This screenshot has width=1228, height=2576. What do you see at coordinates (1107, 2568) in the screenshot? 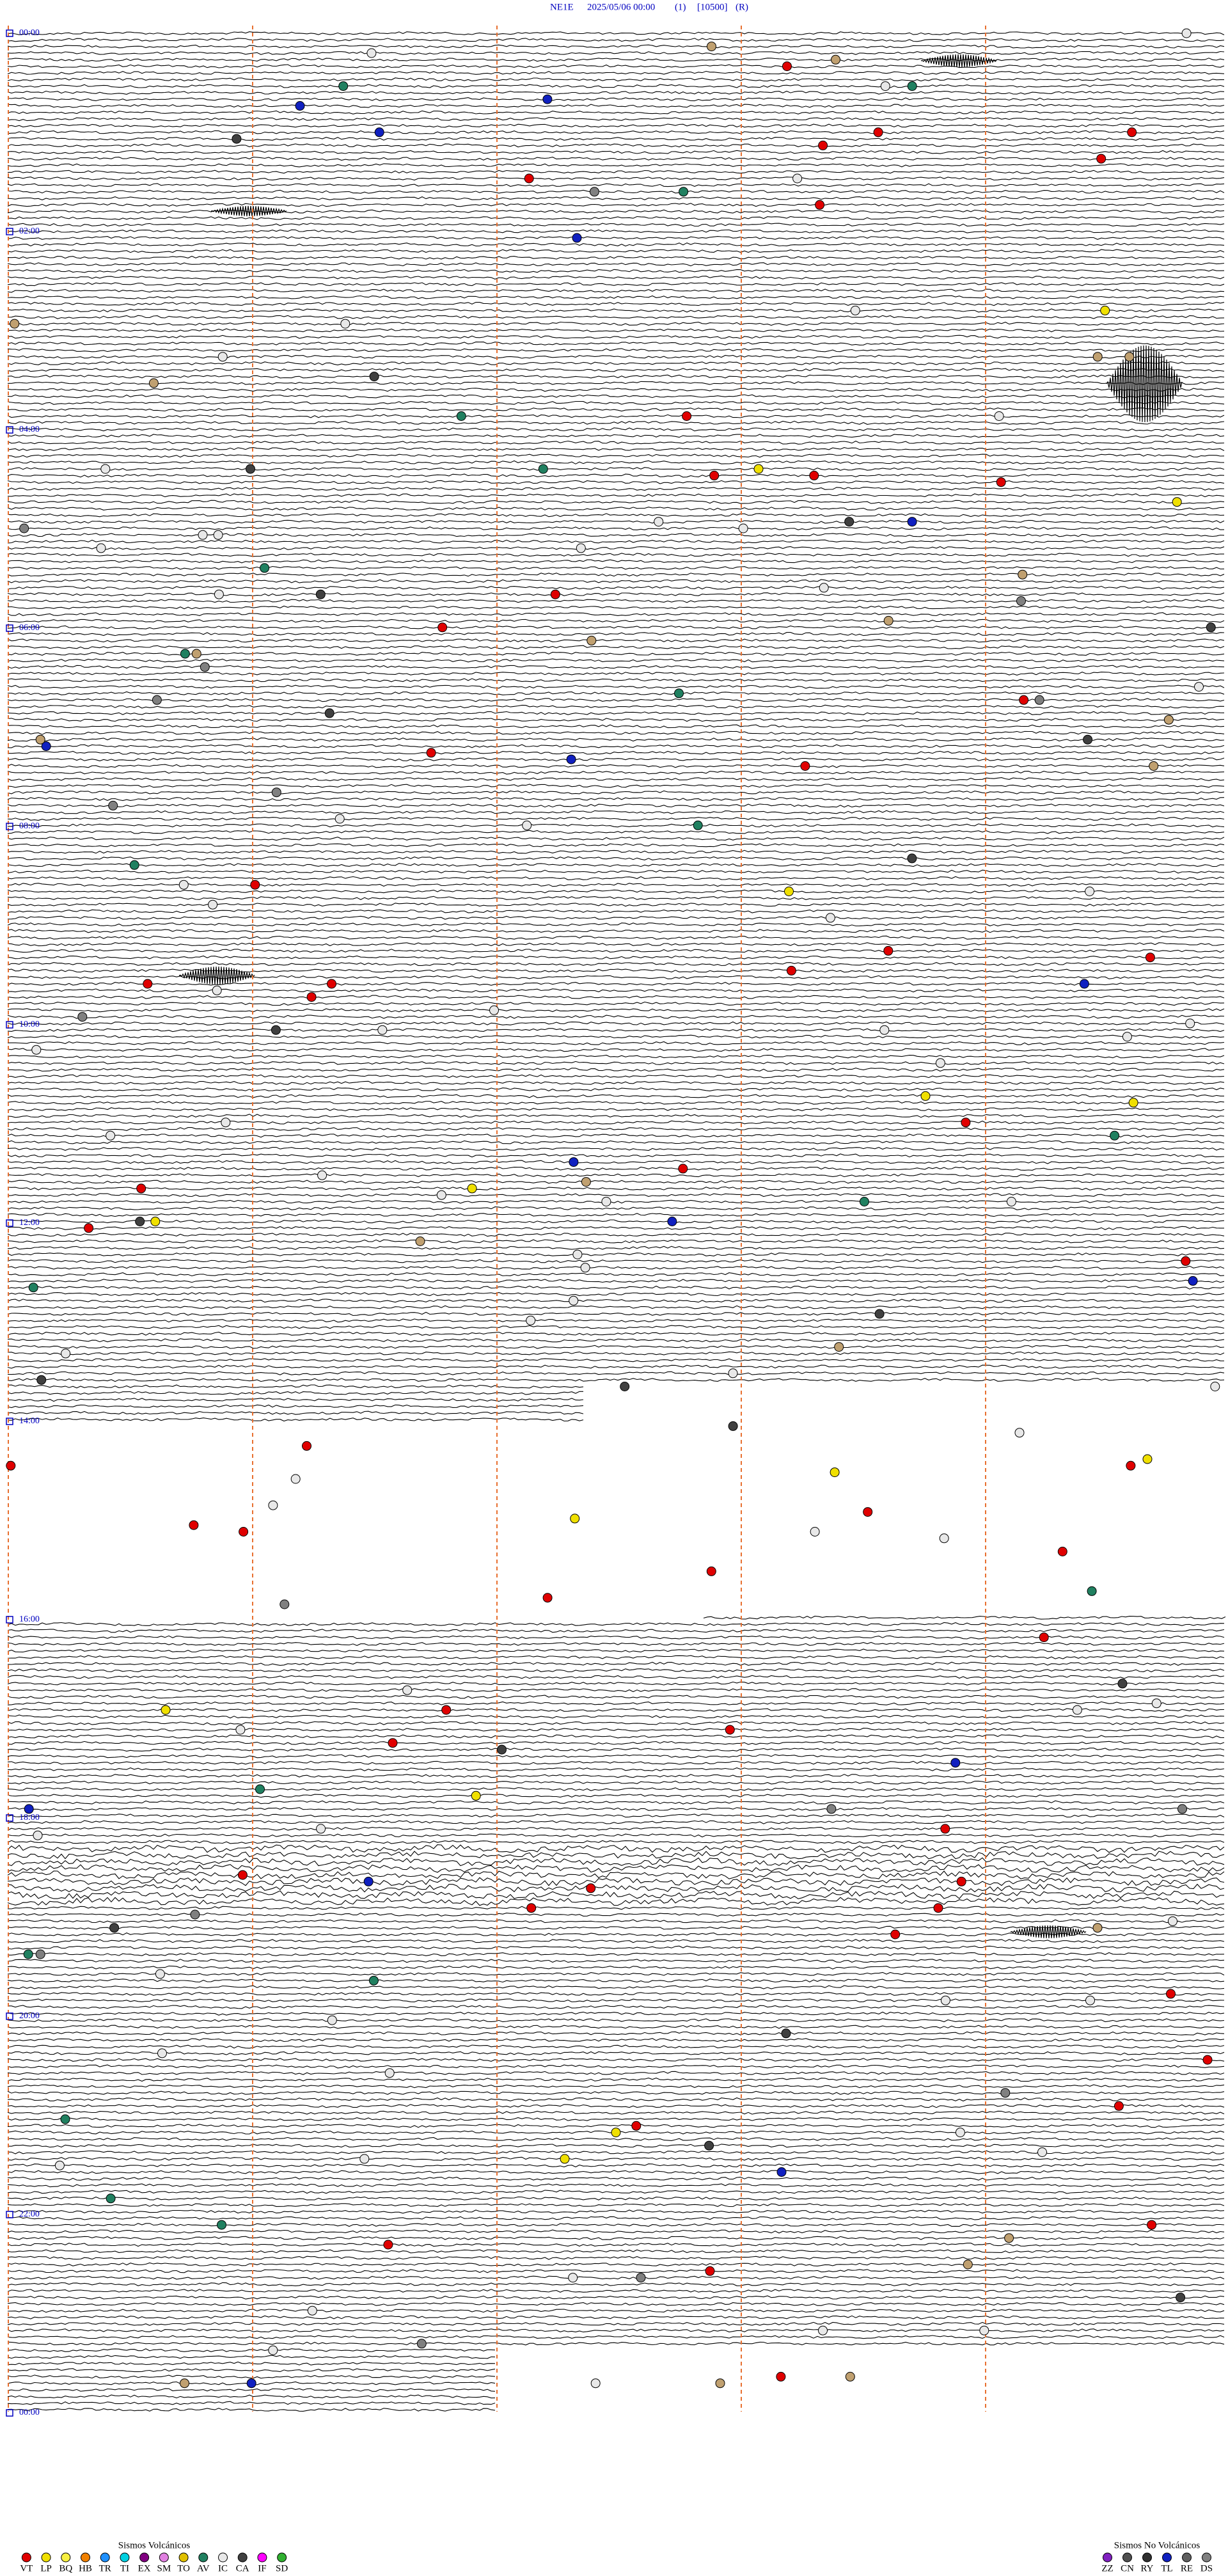
I see `legend-code: ZZ` at bounding box center [1107, 2568].